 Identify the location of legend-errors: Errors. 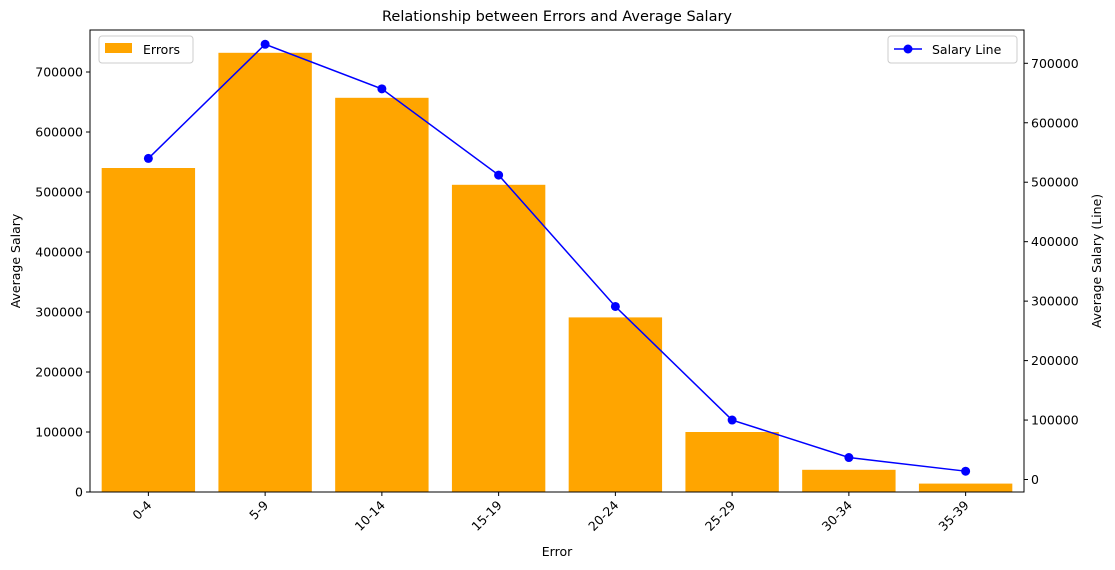
(146, 49).